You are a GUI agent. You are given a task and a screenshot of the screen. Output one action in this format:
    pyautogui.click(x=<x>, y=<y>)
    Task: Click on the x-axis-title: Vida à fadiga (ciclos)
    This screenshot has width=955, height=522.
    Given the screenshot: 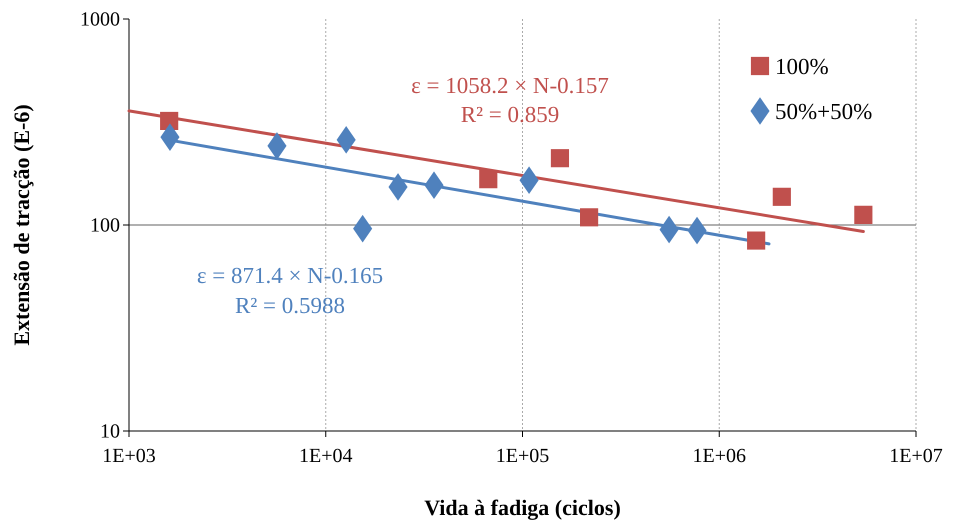 What is the action you would take?
    pyautogui.click(x=522, y=507)
    